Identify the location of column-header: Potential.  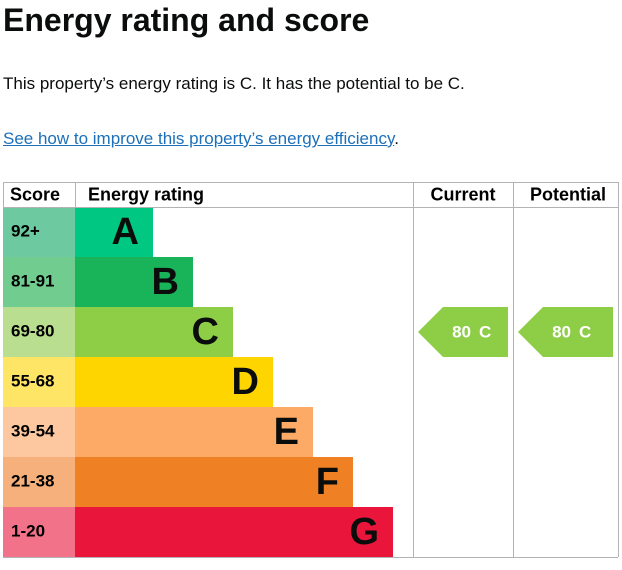
(568, 194).